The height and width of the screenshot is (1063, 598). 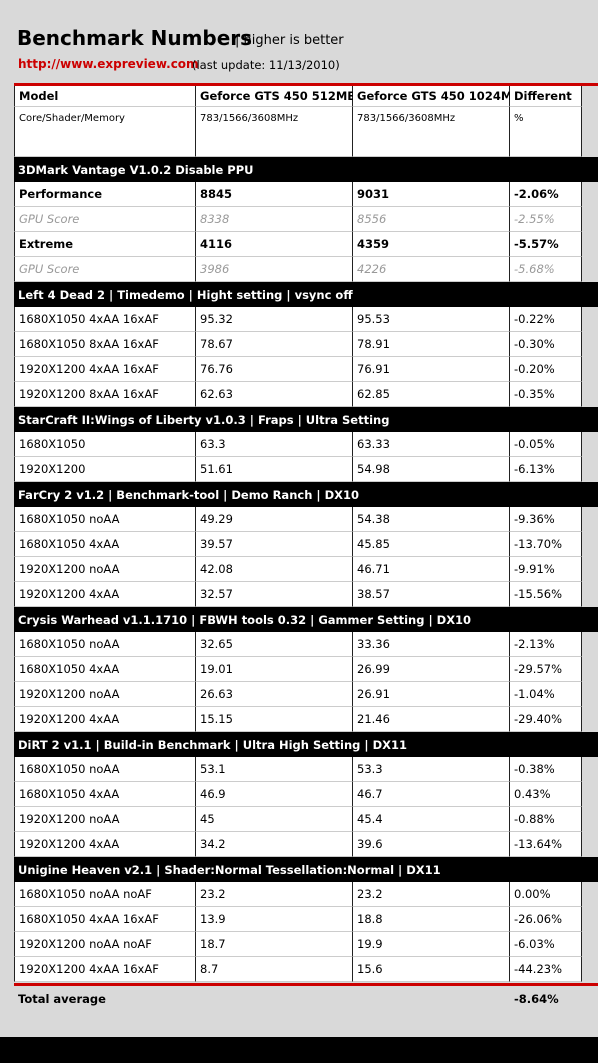 I want to click on data-row: Performance, so click(x=105, y=194).